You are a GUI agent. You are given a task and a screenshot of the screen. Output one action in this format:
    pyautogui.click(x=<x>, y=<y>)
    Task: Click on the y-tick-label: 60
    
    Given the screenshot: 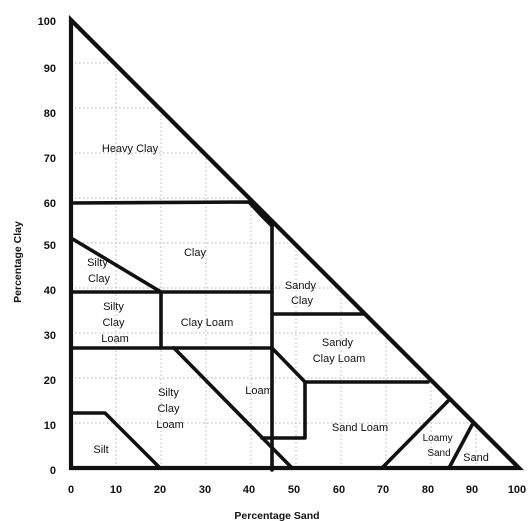 What is the action you would take?
    pyautogui.click(x=50, y=204)
    